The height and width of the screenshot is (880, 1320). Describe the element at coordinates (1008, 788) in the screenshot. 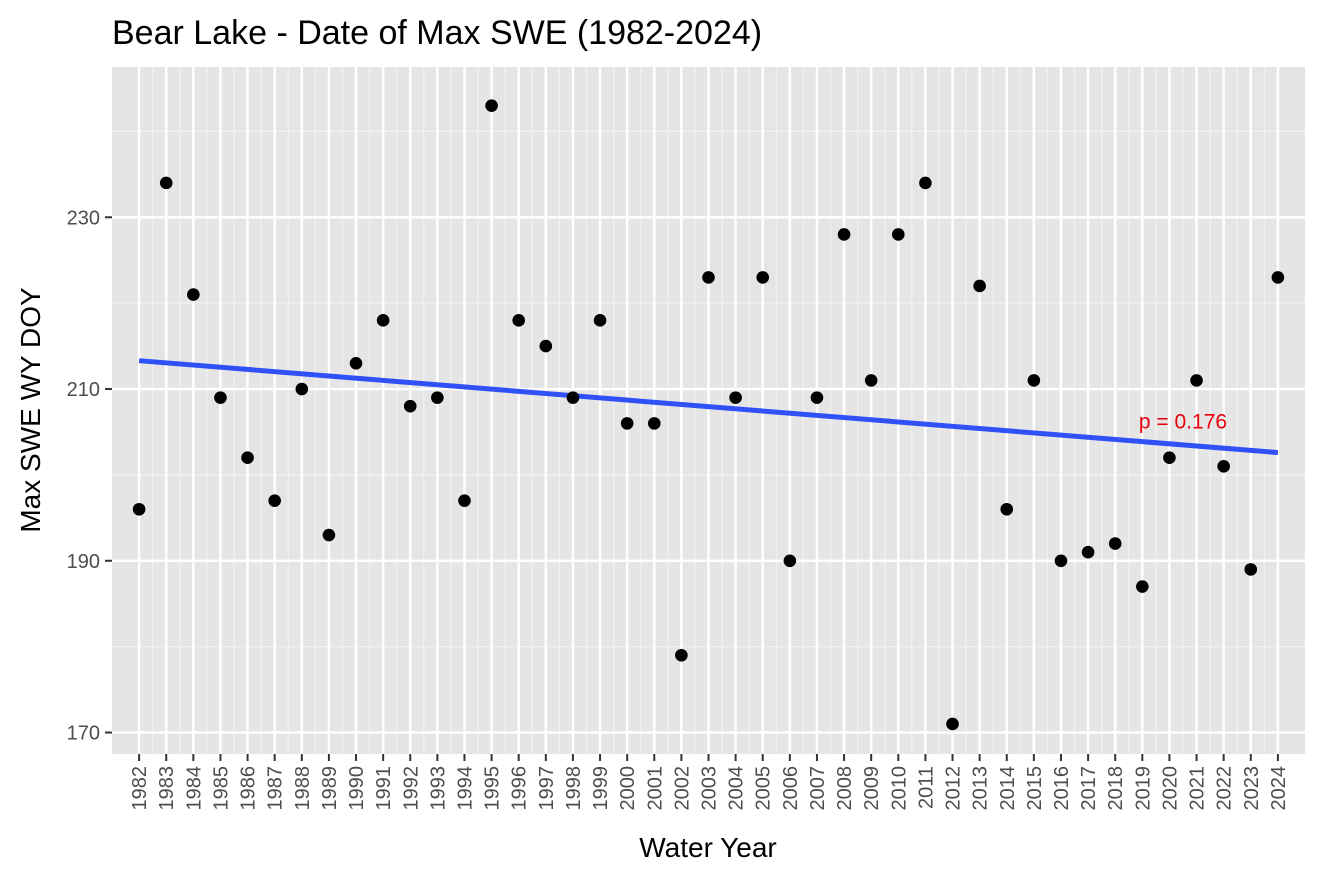

I see `x-tick-label: 2014` at that location.